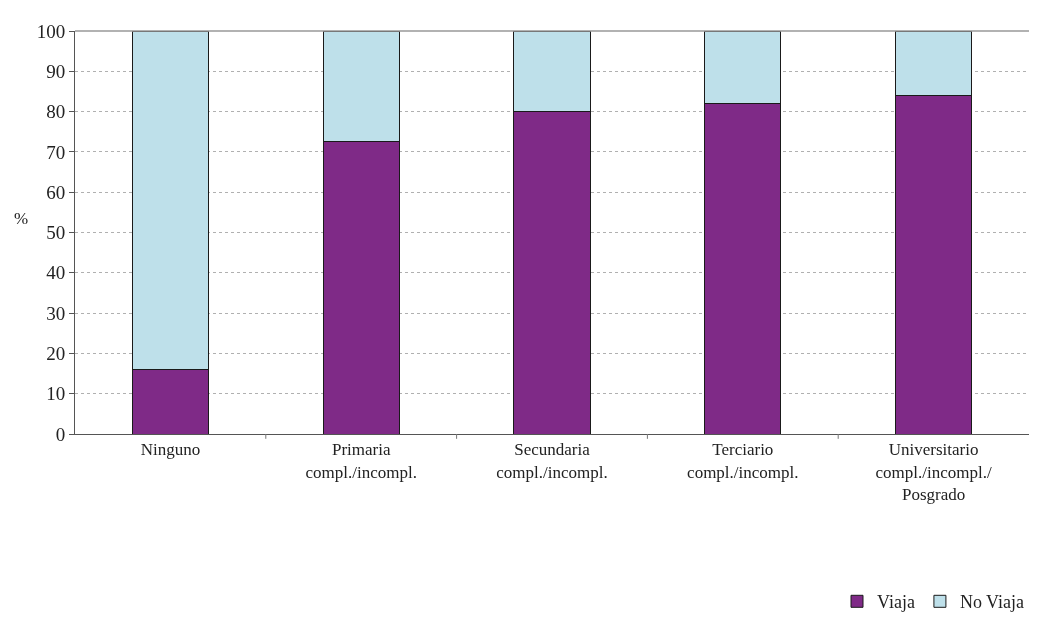 The height and width of the screenshot is (628, 1037). I want to click on x-tick-label: Ninguno, so click(170, 450).